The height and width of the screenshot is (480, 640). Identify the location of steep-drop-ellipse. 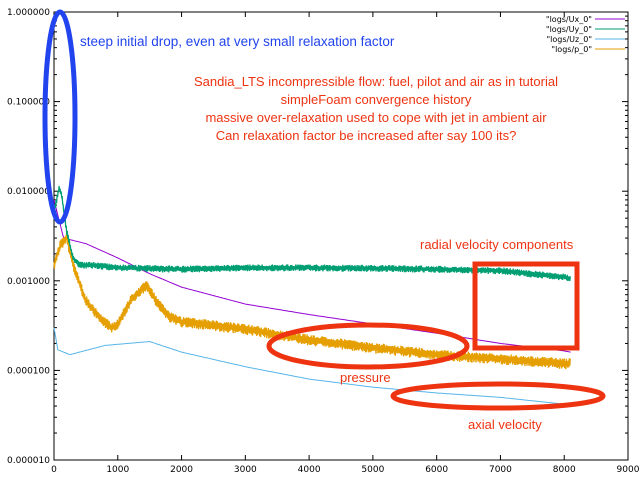
(60, 117).